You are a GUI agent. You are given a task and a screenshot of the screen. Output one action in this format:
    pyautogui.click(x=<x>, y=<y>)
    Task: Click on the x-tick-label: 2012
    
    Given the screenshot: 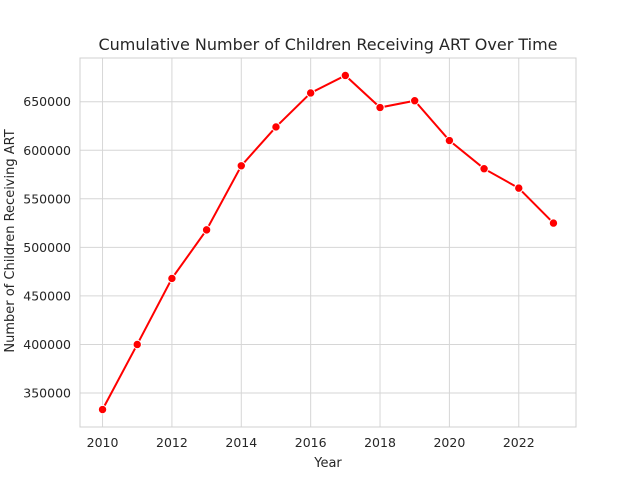 What is the action you would take?
    pyautogui.click(x=172, y=442)
    